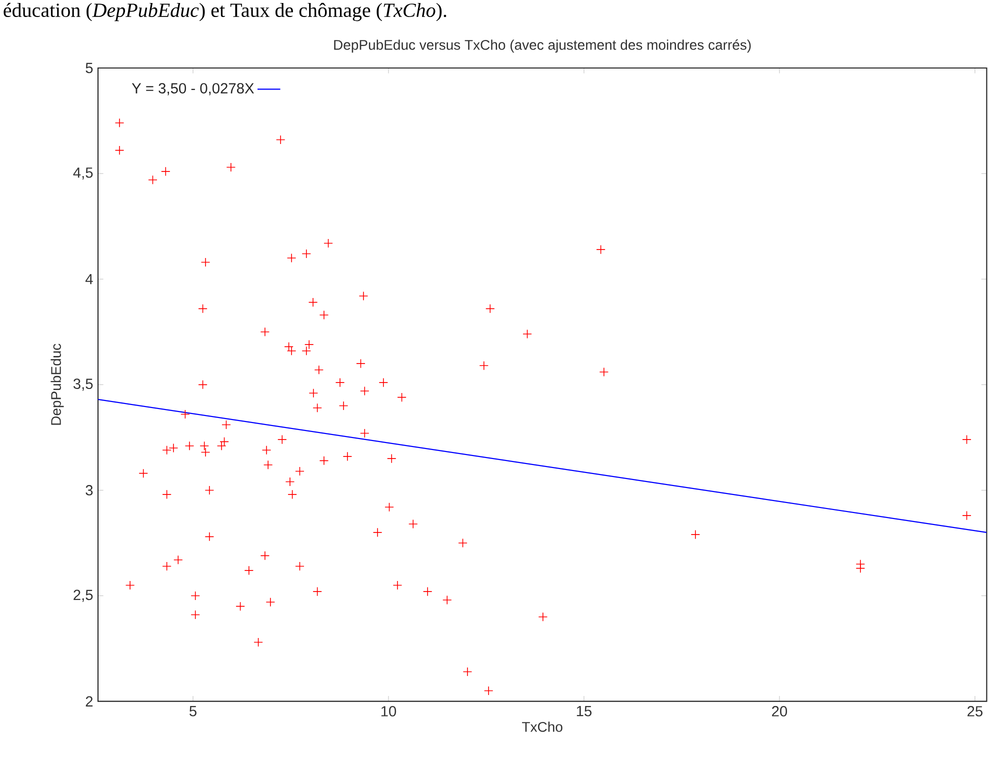 The width and height of the screenshot is (988, 764). Describe the element at coordinates (542, 46) in the screenshot. I see `chart-title: DepPubEduc versus TxCho (avec ajustement des moindres carrés)` at that location.